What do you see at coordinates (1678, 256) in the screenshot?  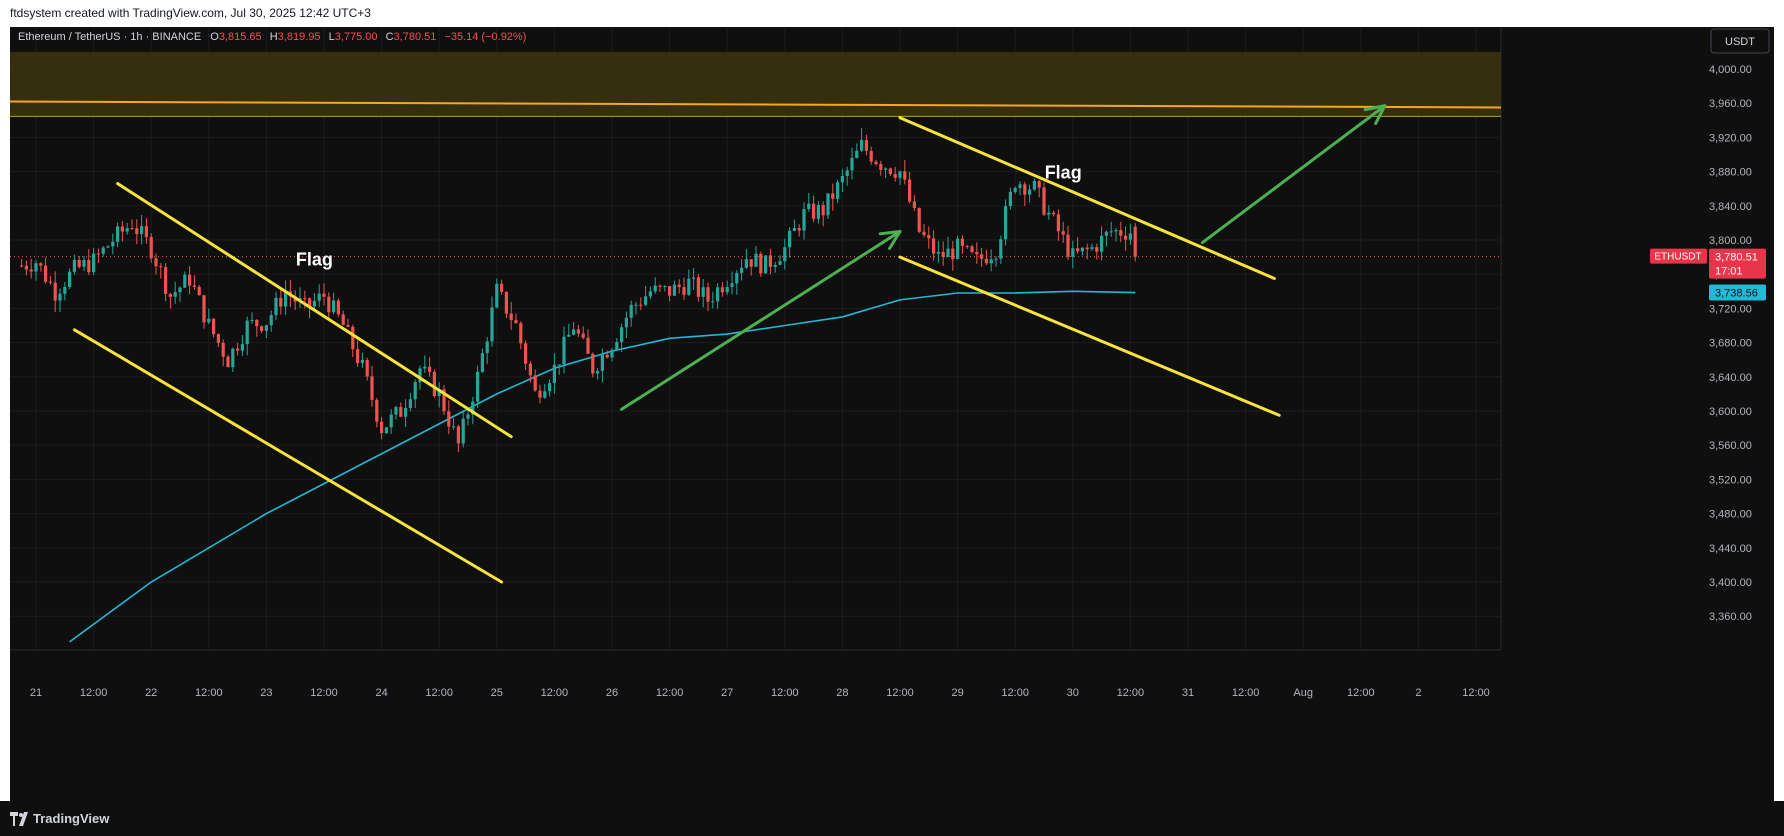 I see `price-tag-symbol-bg` at bounding box center [1678, 256].